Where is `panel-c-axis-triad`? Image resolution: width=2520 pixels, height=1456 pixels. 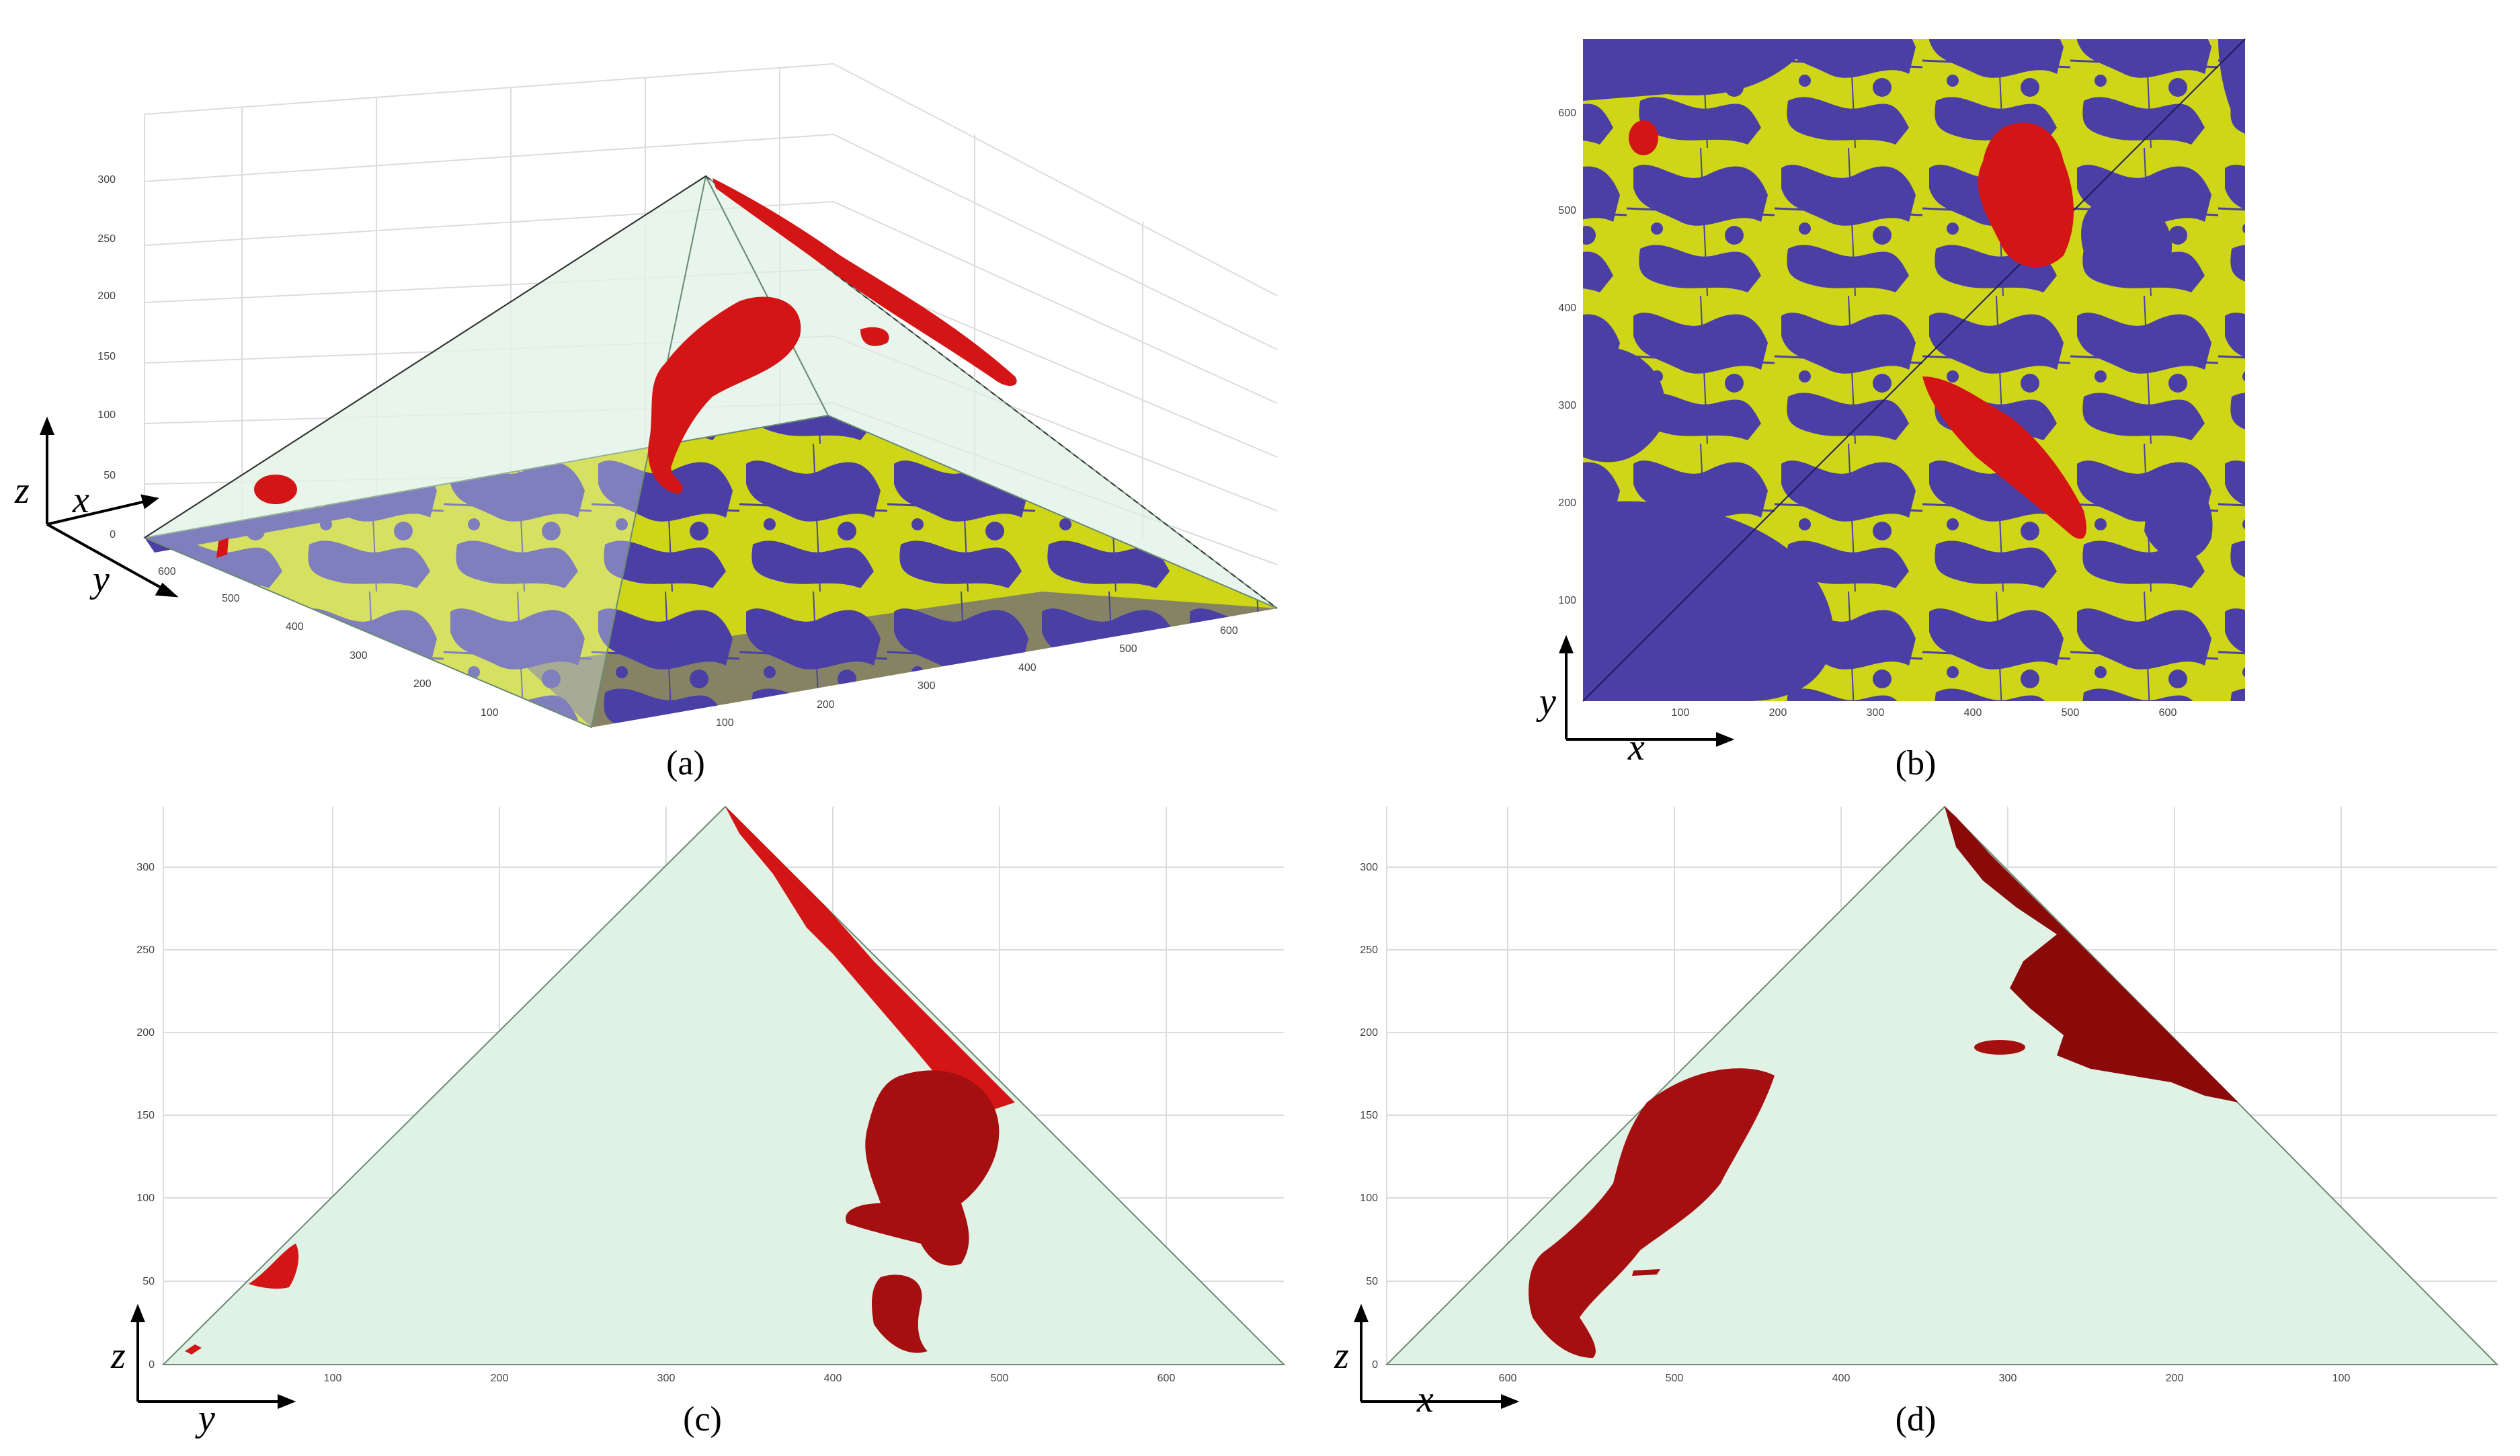 panel-c-axis-triad is located at coordinates (213, 1356).